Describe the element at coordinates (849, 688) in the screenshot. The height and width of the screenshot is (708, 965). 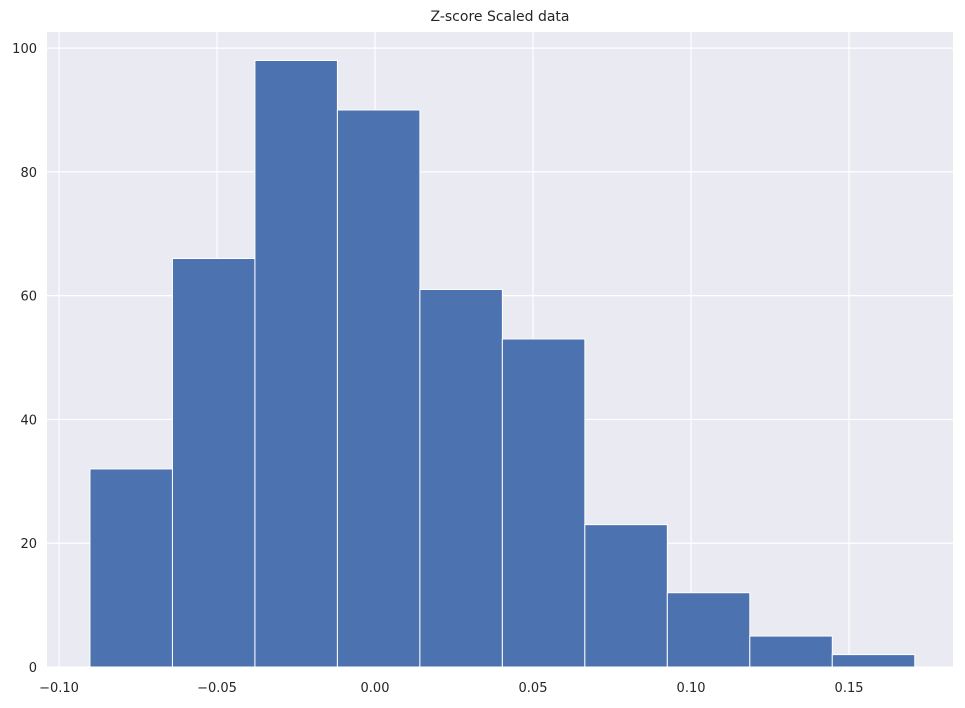
I see `x-tick-label: 0.15` at that location.